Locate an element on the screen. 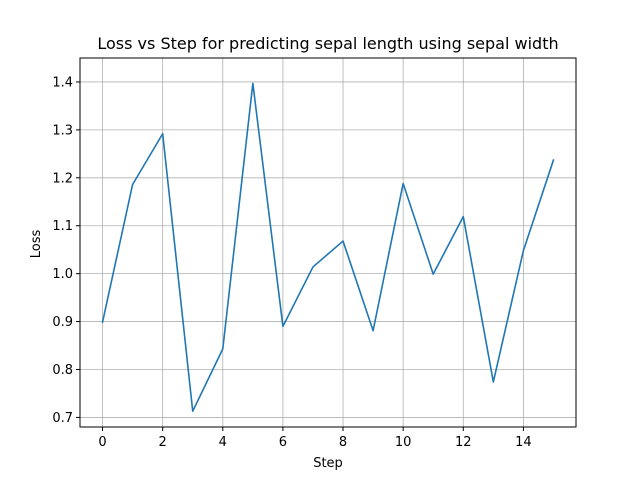 The height and width of the screenshot is (480, 640). y-tick-label: 0.7 is located at coordinates (62, 418).